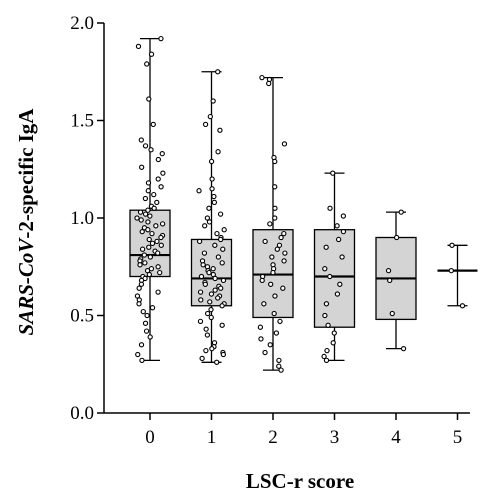 The image size is (496, 496). I want to click on y-axis-title-rest: -2-specific IgA, so click(26, 173).